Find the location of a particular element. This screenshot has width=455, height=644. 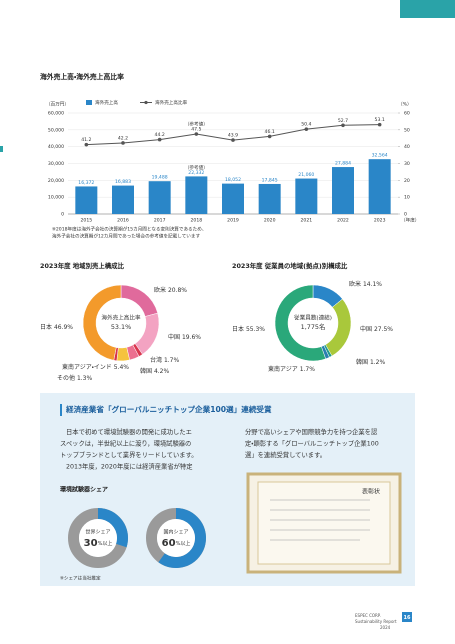

section-title: 海外売上高・海外売上高比率 is located at coordinates (82, 76).